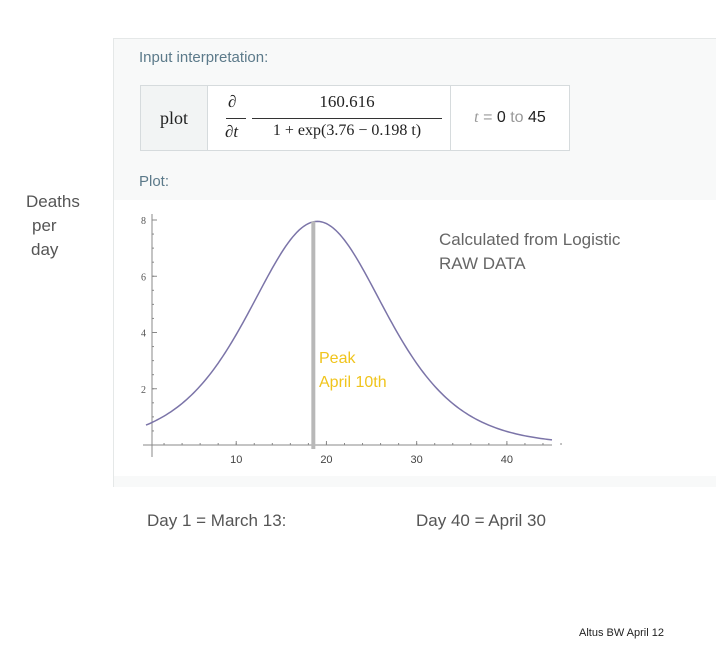 The width and height of the screenshot is (716, 653). I want to click on plot-command: plot, so click(173, 117).